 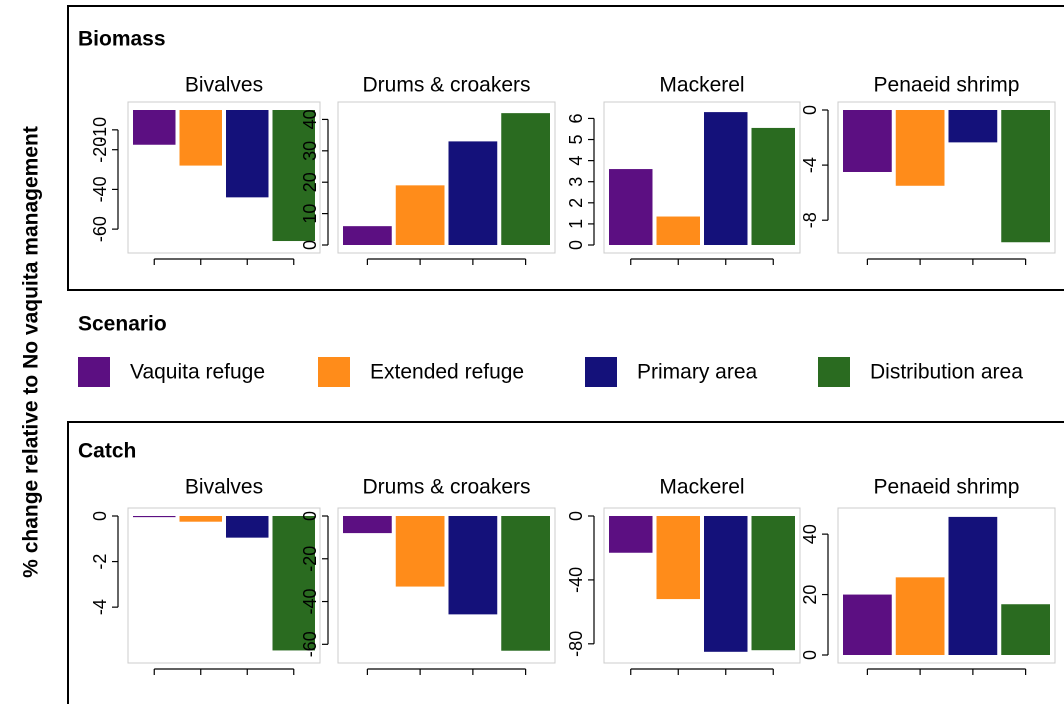 What do you see at coordinates (576, 182) in the screenshot?
I see `y-tick-label: 3` at bounding box center [576, 182].